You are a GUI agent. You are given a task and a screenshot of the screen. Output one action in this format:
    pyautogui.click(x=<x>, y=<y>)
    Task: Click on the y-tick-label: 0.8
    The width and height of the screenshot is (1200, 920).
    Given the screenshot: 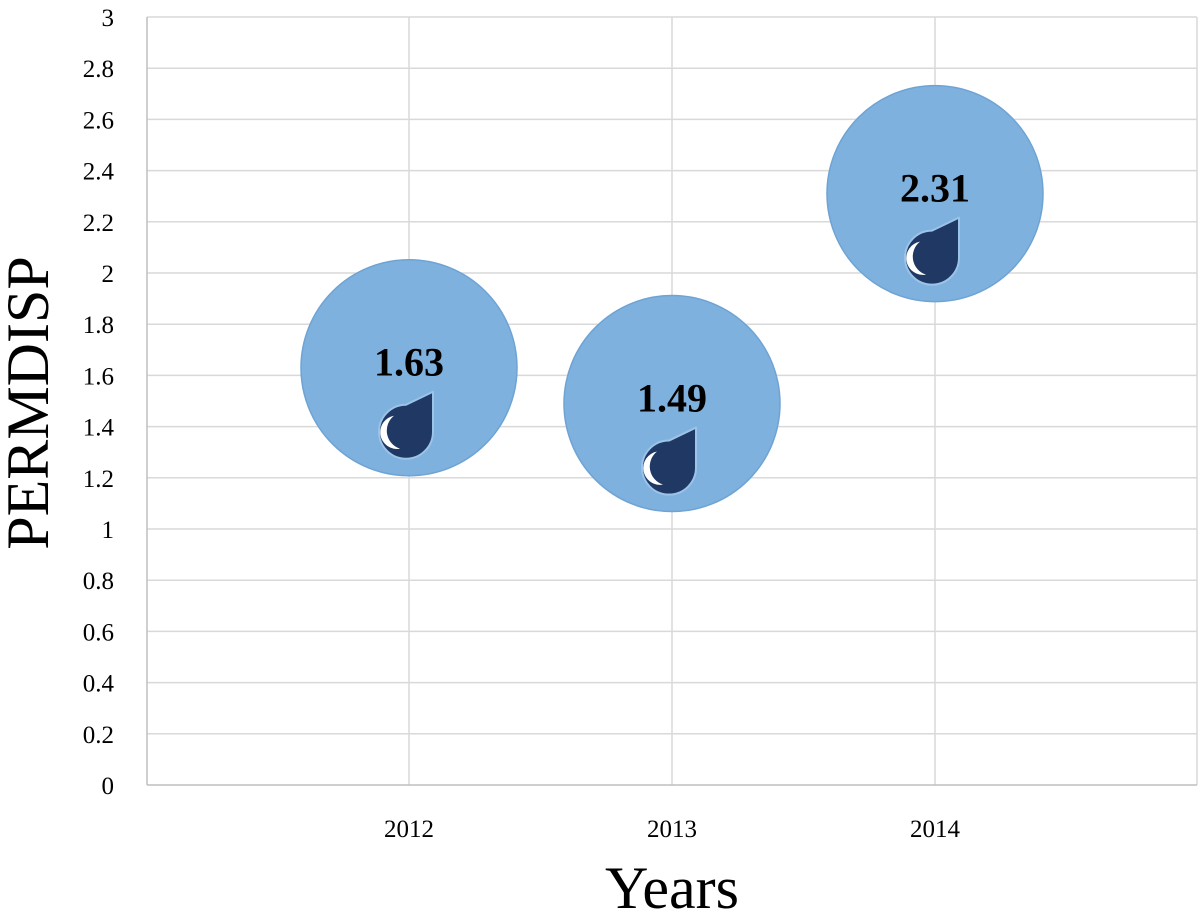 What is the action you would take?
    pyautogui.click(x=98, y=581)
    